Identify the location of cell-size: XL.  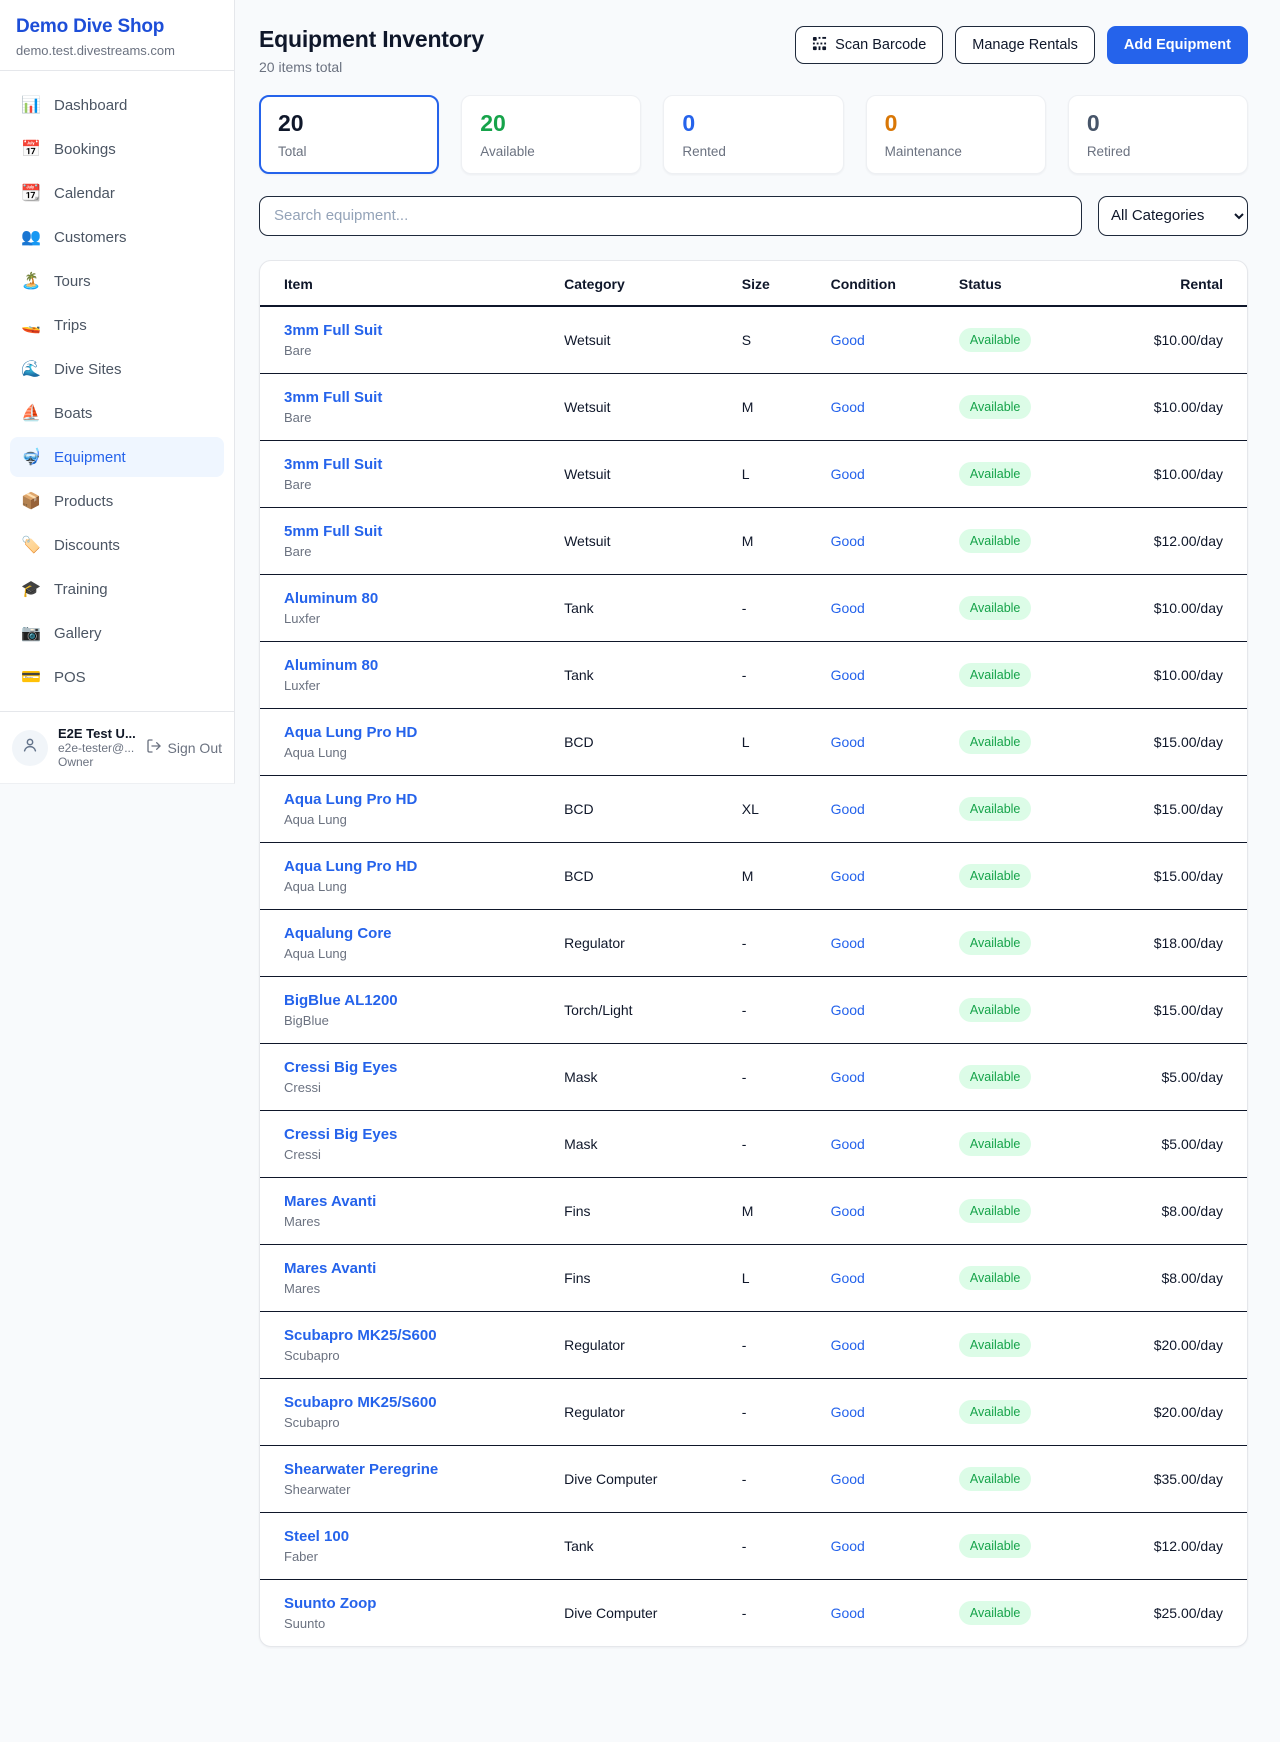
(778, 809).